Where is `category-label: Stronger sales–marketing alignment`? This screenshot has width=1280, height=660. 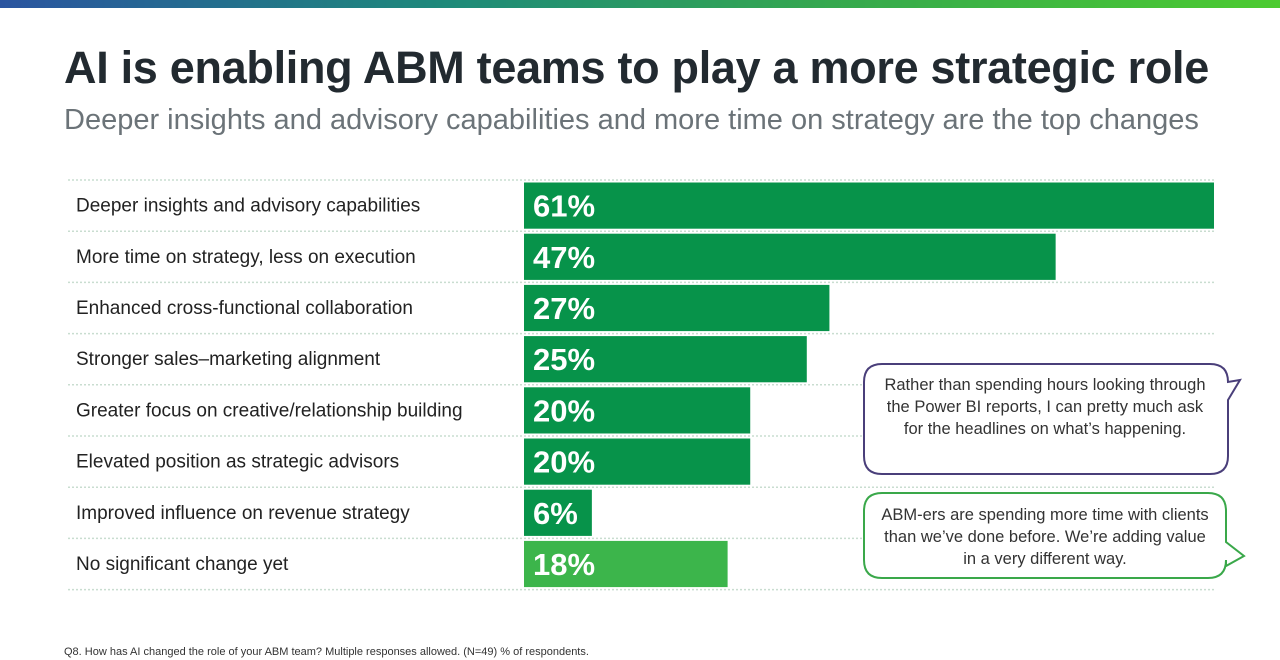
category-label: Stronger sales–marketing alignment is located at coordinates (228, 359).